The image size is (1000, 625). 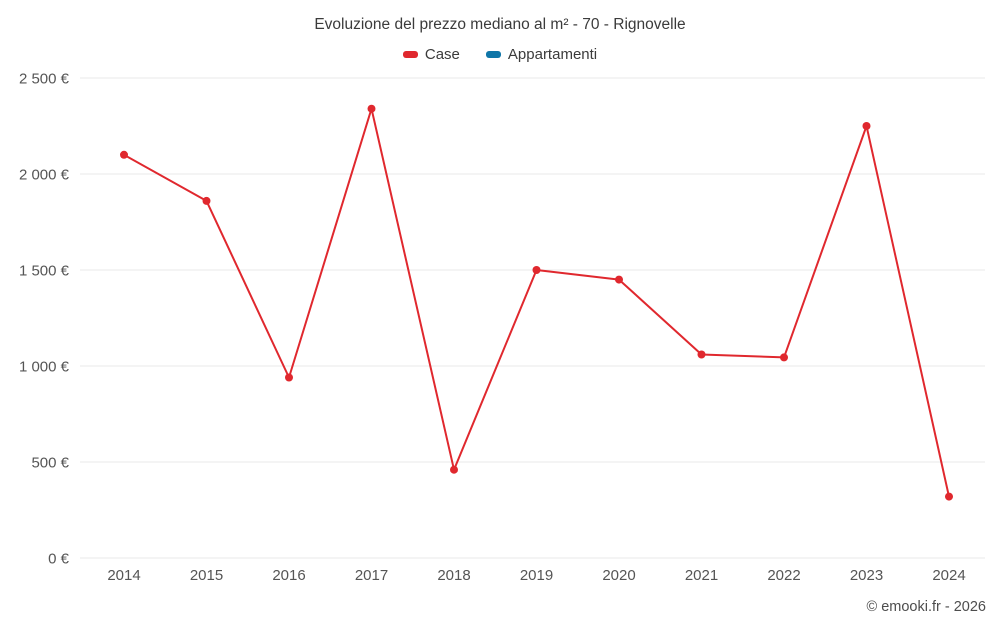 What do you see at coordinates (44, 270) in the screenshot?
I see `y-axis-tick-label: 1 500 €` at bounding box center [44, 270].